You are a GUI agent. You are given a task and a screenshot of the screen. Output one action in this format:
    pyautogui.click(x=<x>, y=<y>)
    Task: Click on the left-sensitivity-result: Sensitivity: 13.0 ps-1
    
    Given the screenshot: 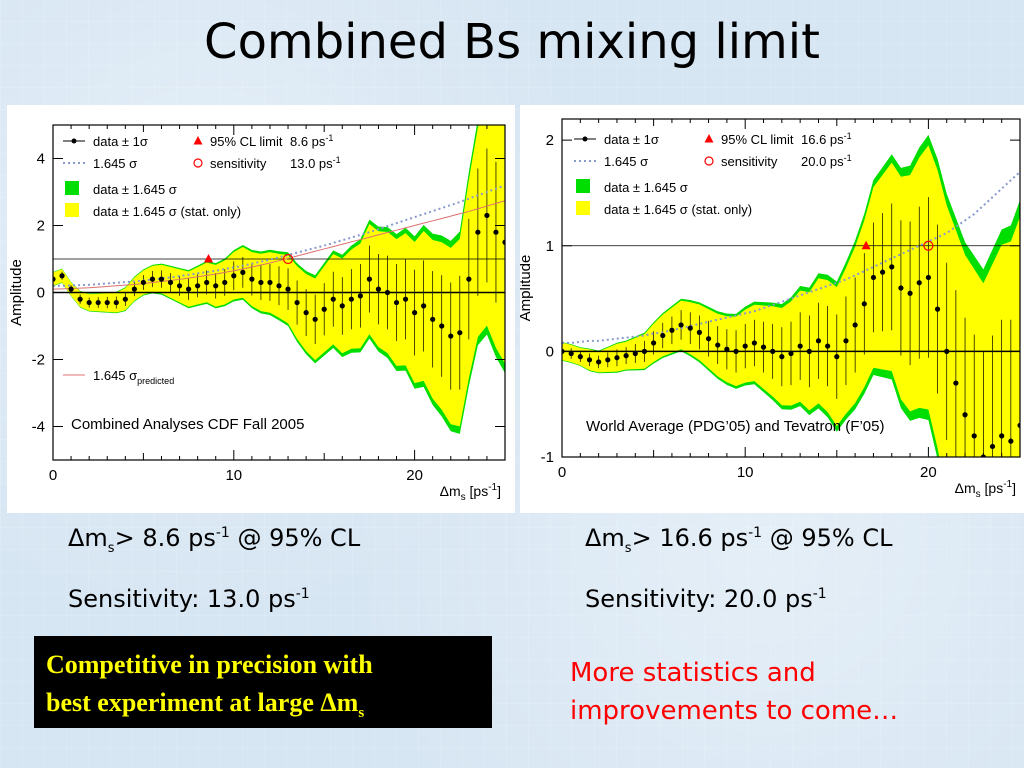 What is the action you would take?
    pyautogui.click(x=189, y=599)
    